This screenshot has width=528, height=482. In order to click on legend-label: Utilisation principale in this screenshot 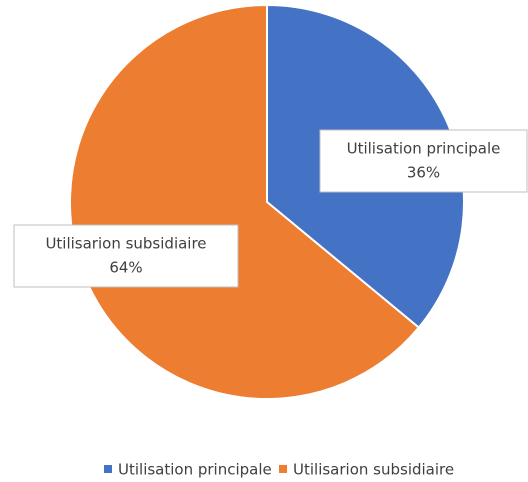, I will do `click(195, 470)`.